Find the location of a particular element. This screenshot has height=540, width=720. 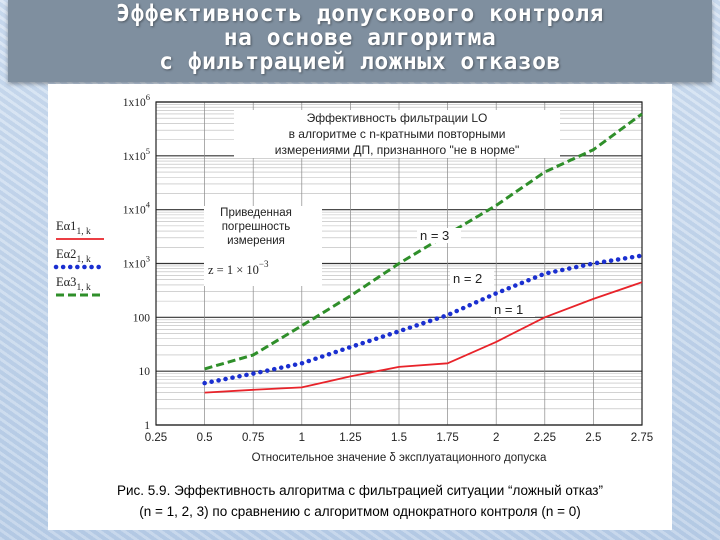

x-tick-label: 2.75 is located at coordinates (642, 438).